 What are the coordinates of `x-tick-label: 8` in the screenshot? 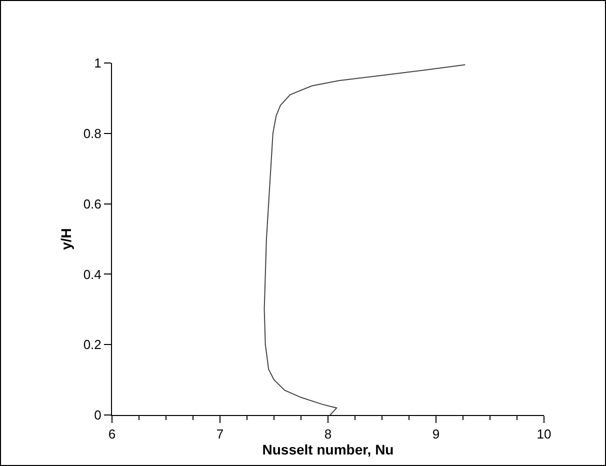 It's located at (328, 434).